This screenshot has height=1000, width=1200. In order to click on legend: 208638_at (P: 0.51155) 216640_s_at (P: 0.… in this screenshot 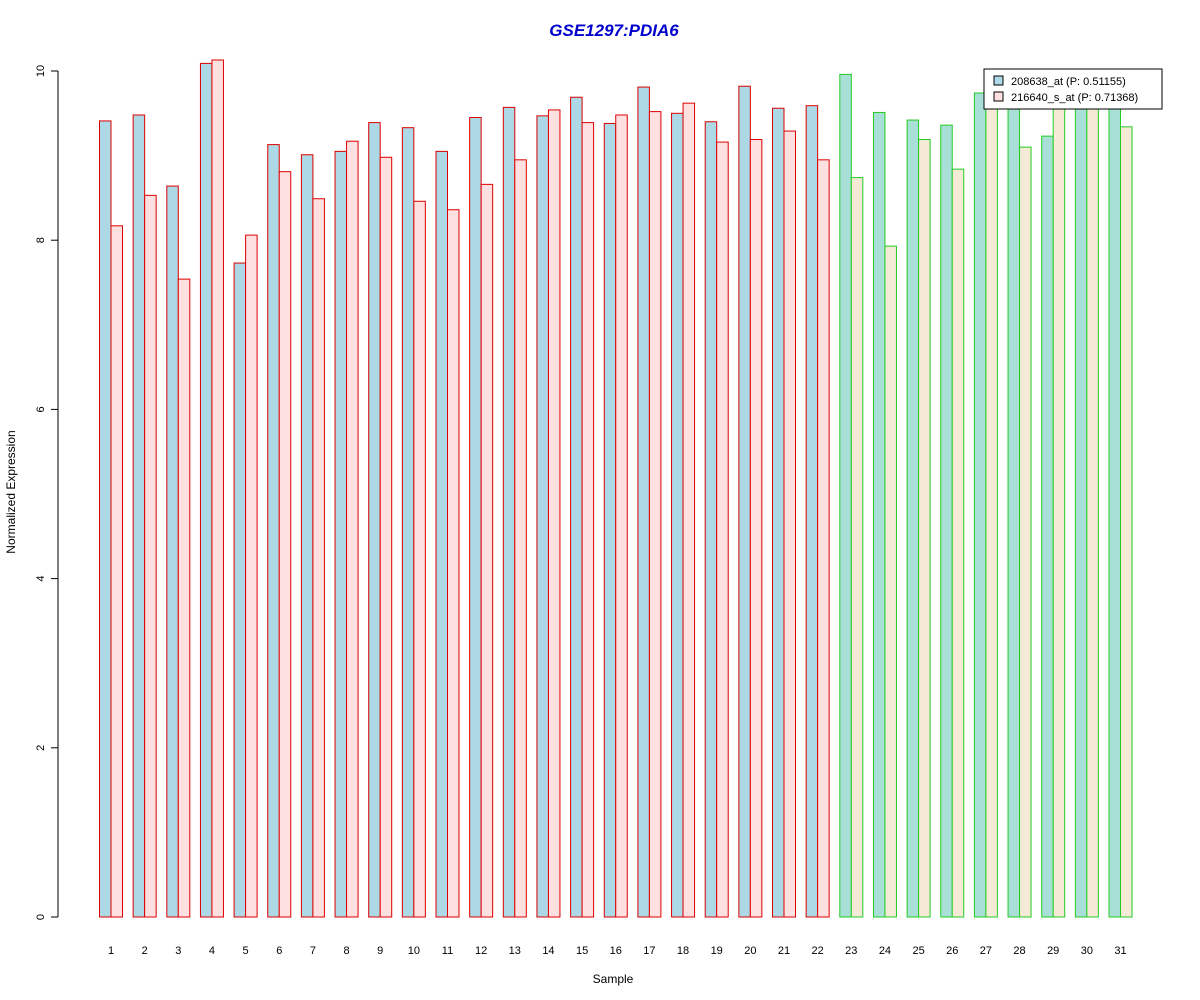, I will do `click(1073, 89)`.